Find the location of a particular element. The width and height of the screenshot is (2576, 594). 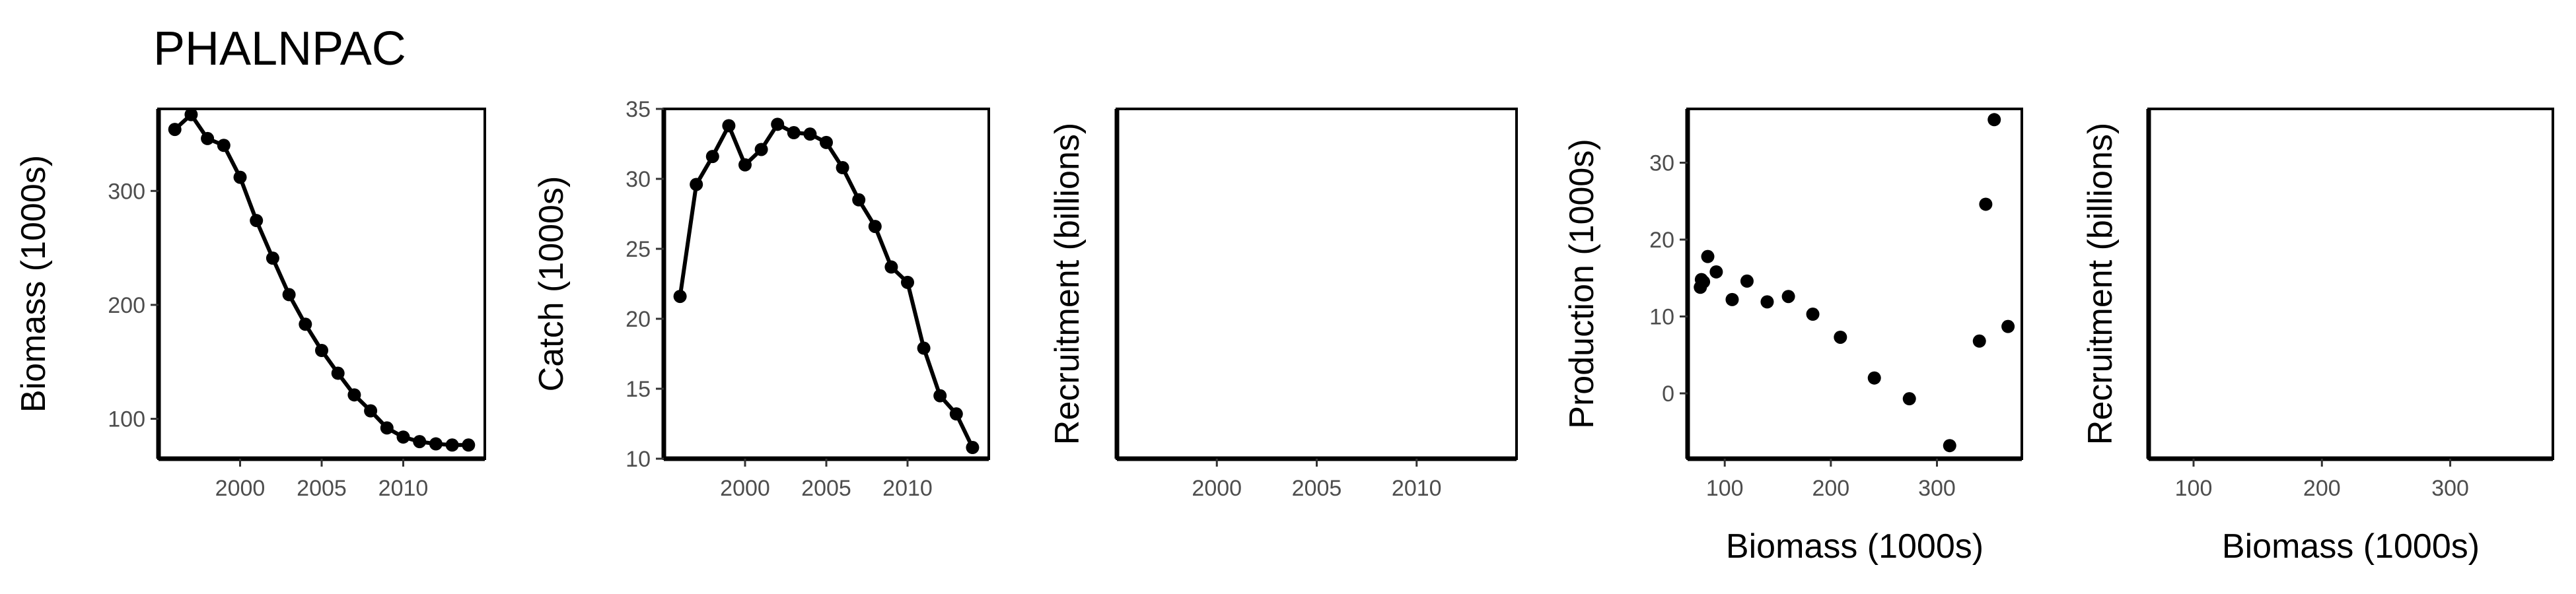

y-tick-label: 0 is located at coordinates (1668, 394).